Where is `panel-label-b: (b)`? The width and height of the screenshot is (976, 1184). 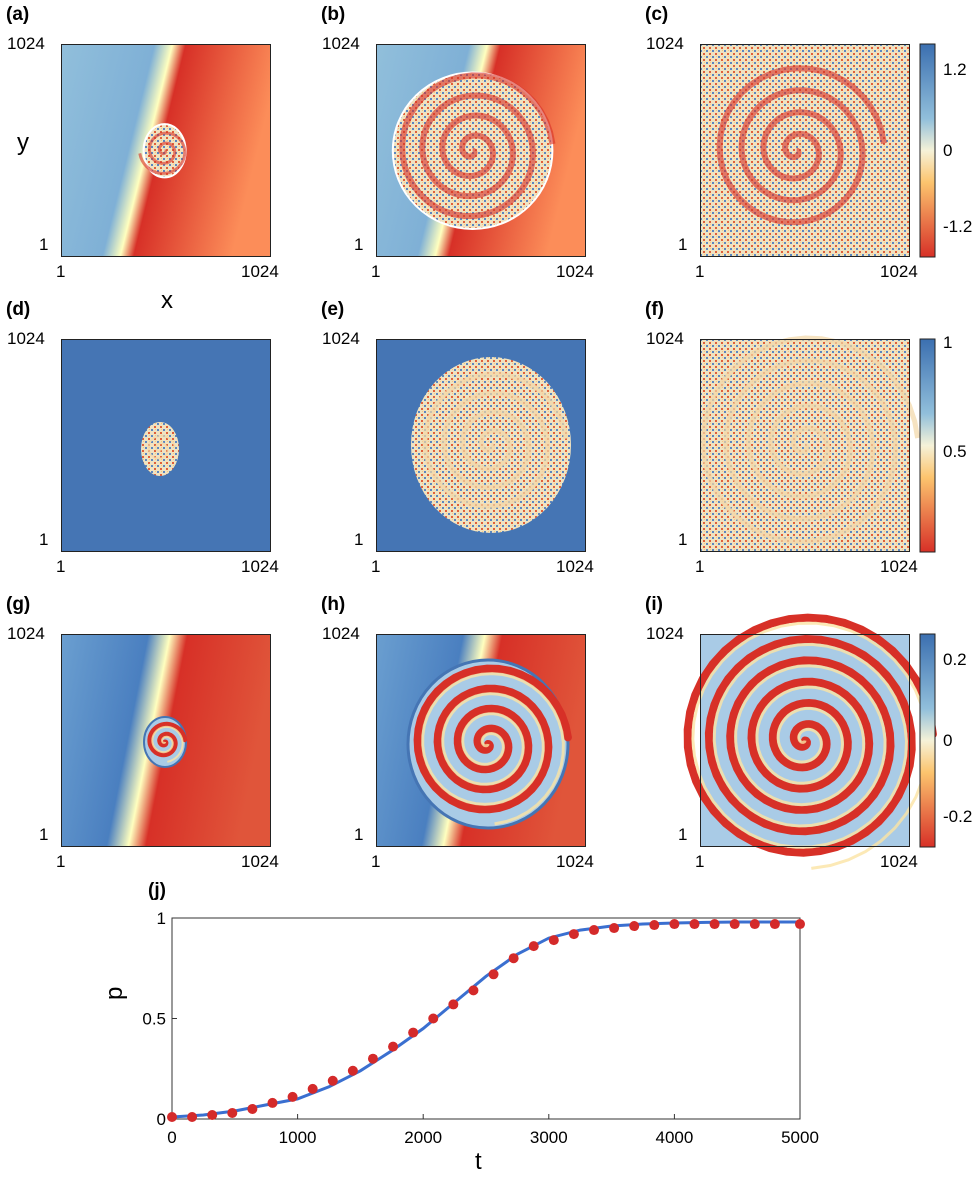 panel-label-b: (b) is located at coordinates (333, 14).